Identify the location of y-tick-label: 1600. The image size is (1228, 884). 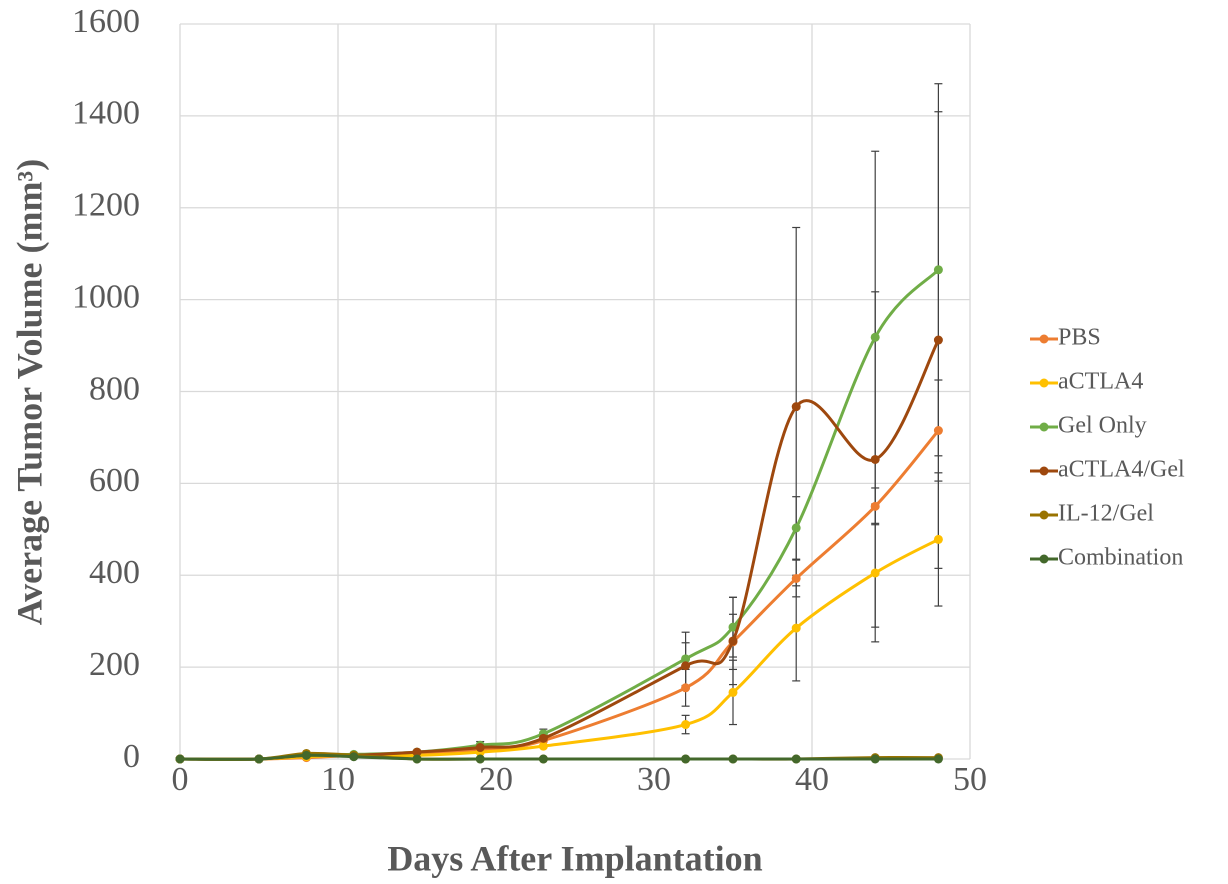
(106, 21).